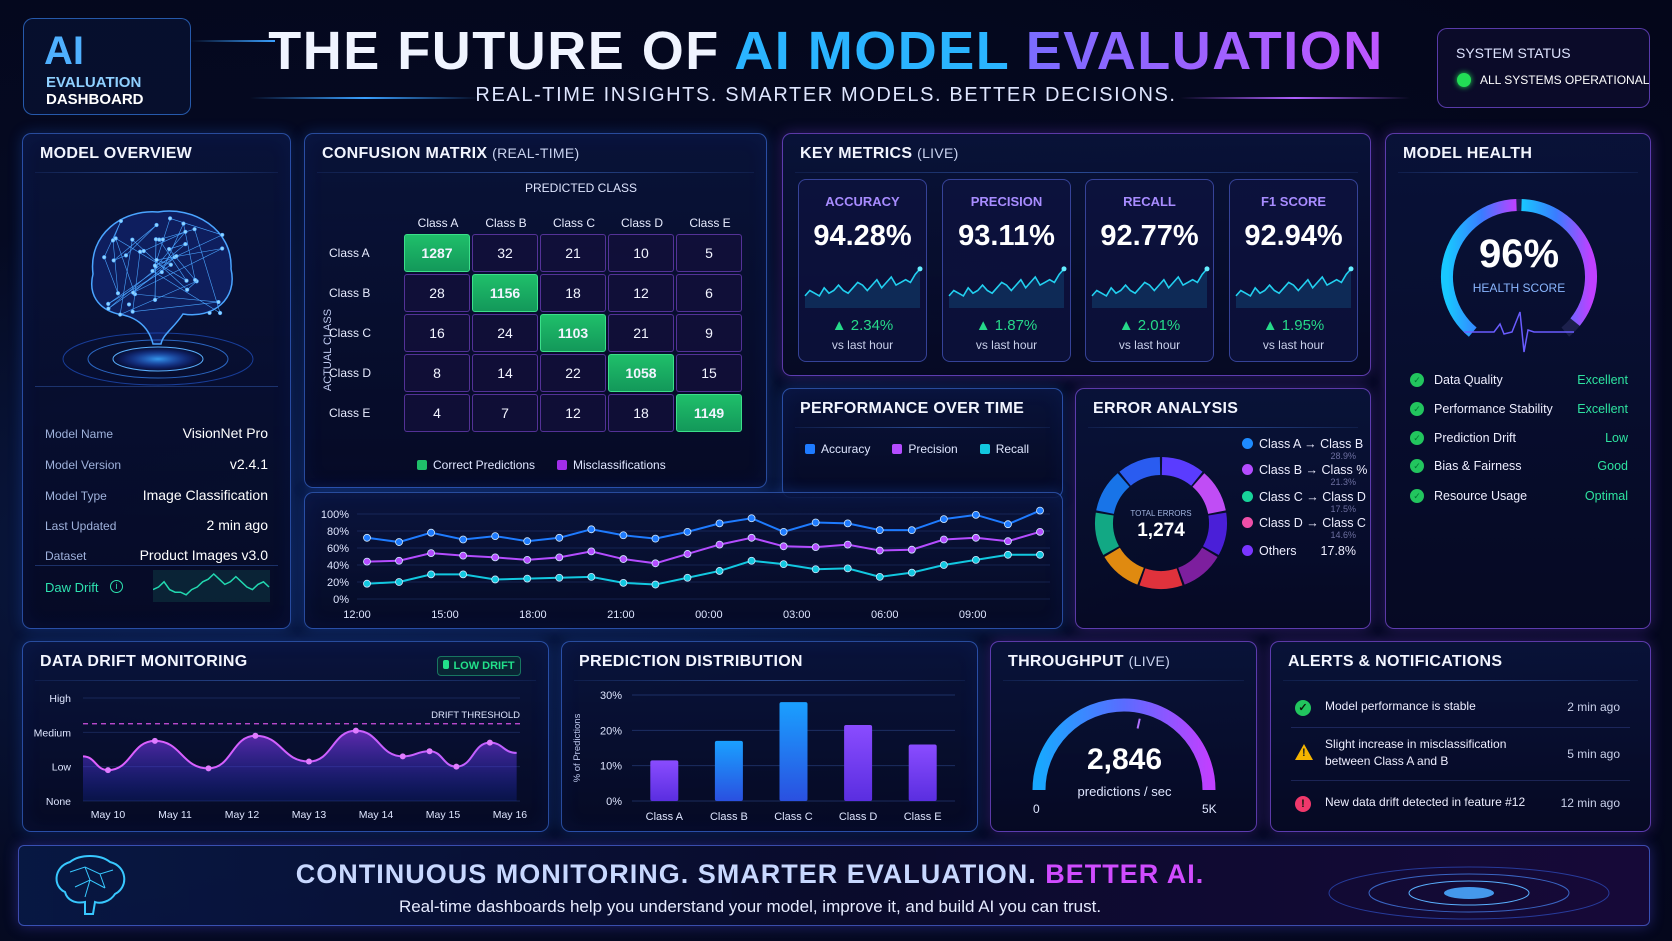 Image resolution: width=1672 pixels, height=941 pixels. I want to click on matrix-cell: 9, so click(709, 333).